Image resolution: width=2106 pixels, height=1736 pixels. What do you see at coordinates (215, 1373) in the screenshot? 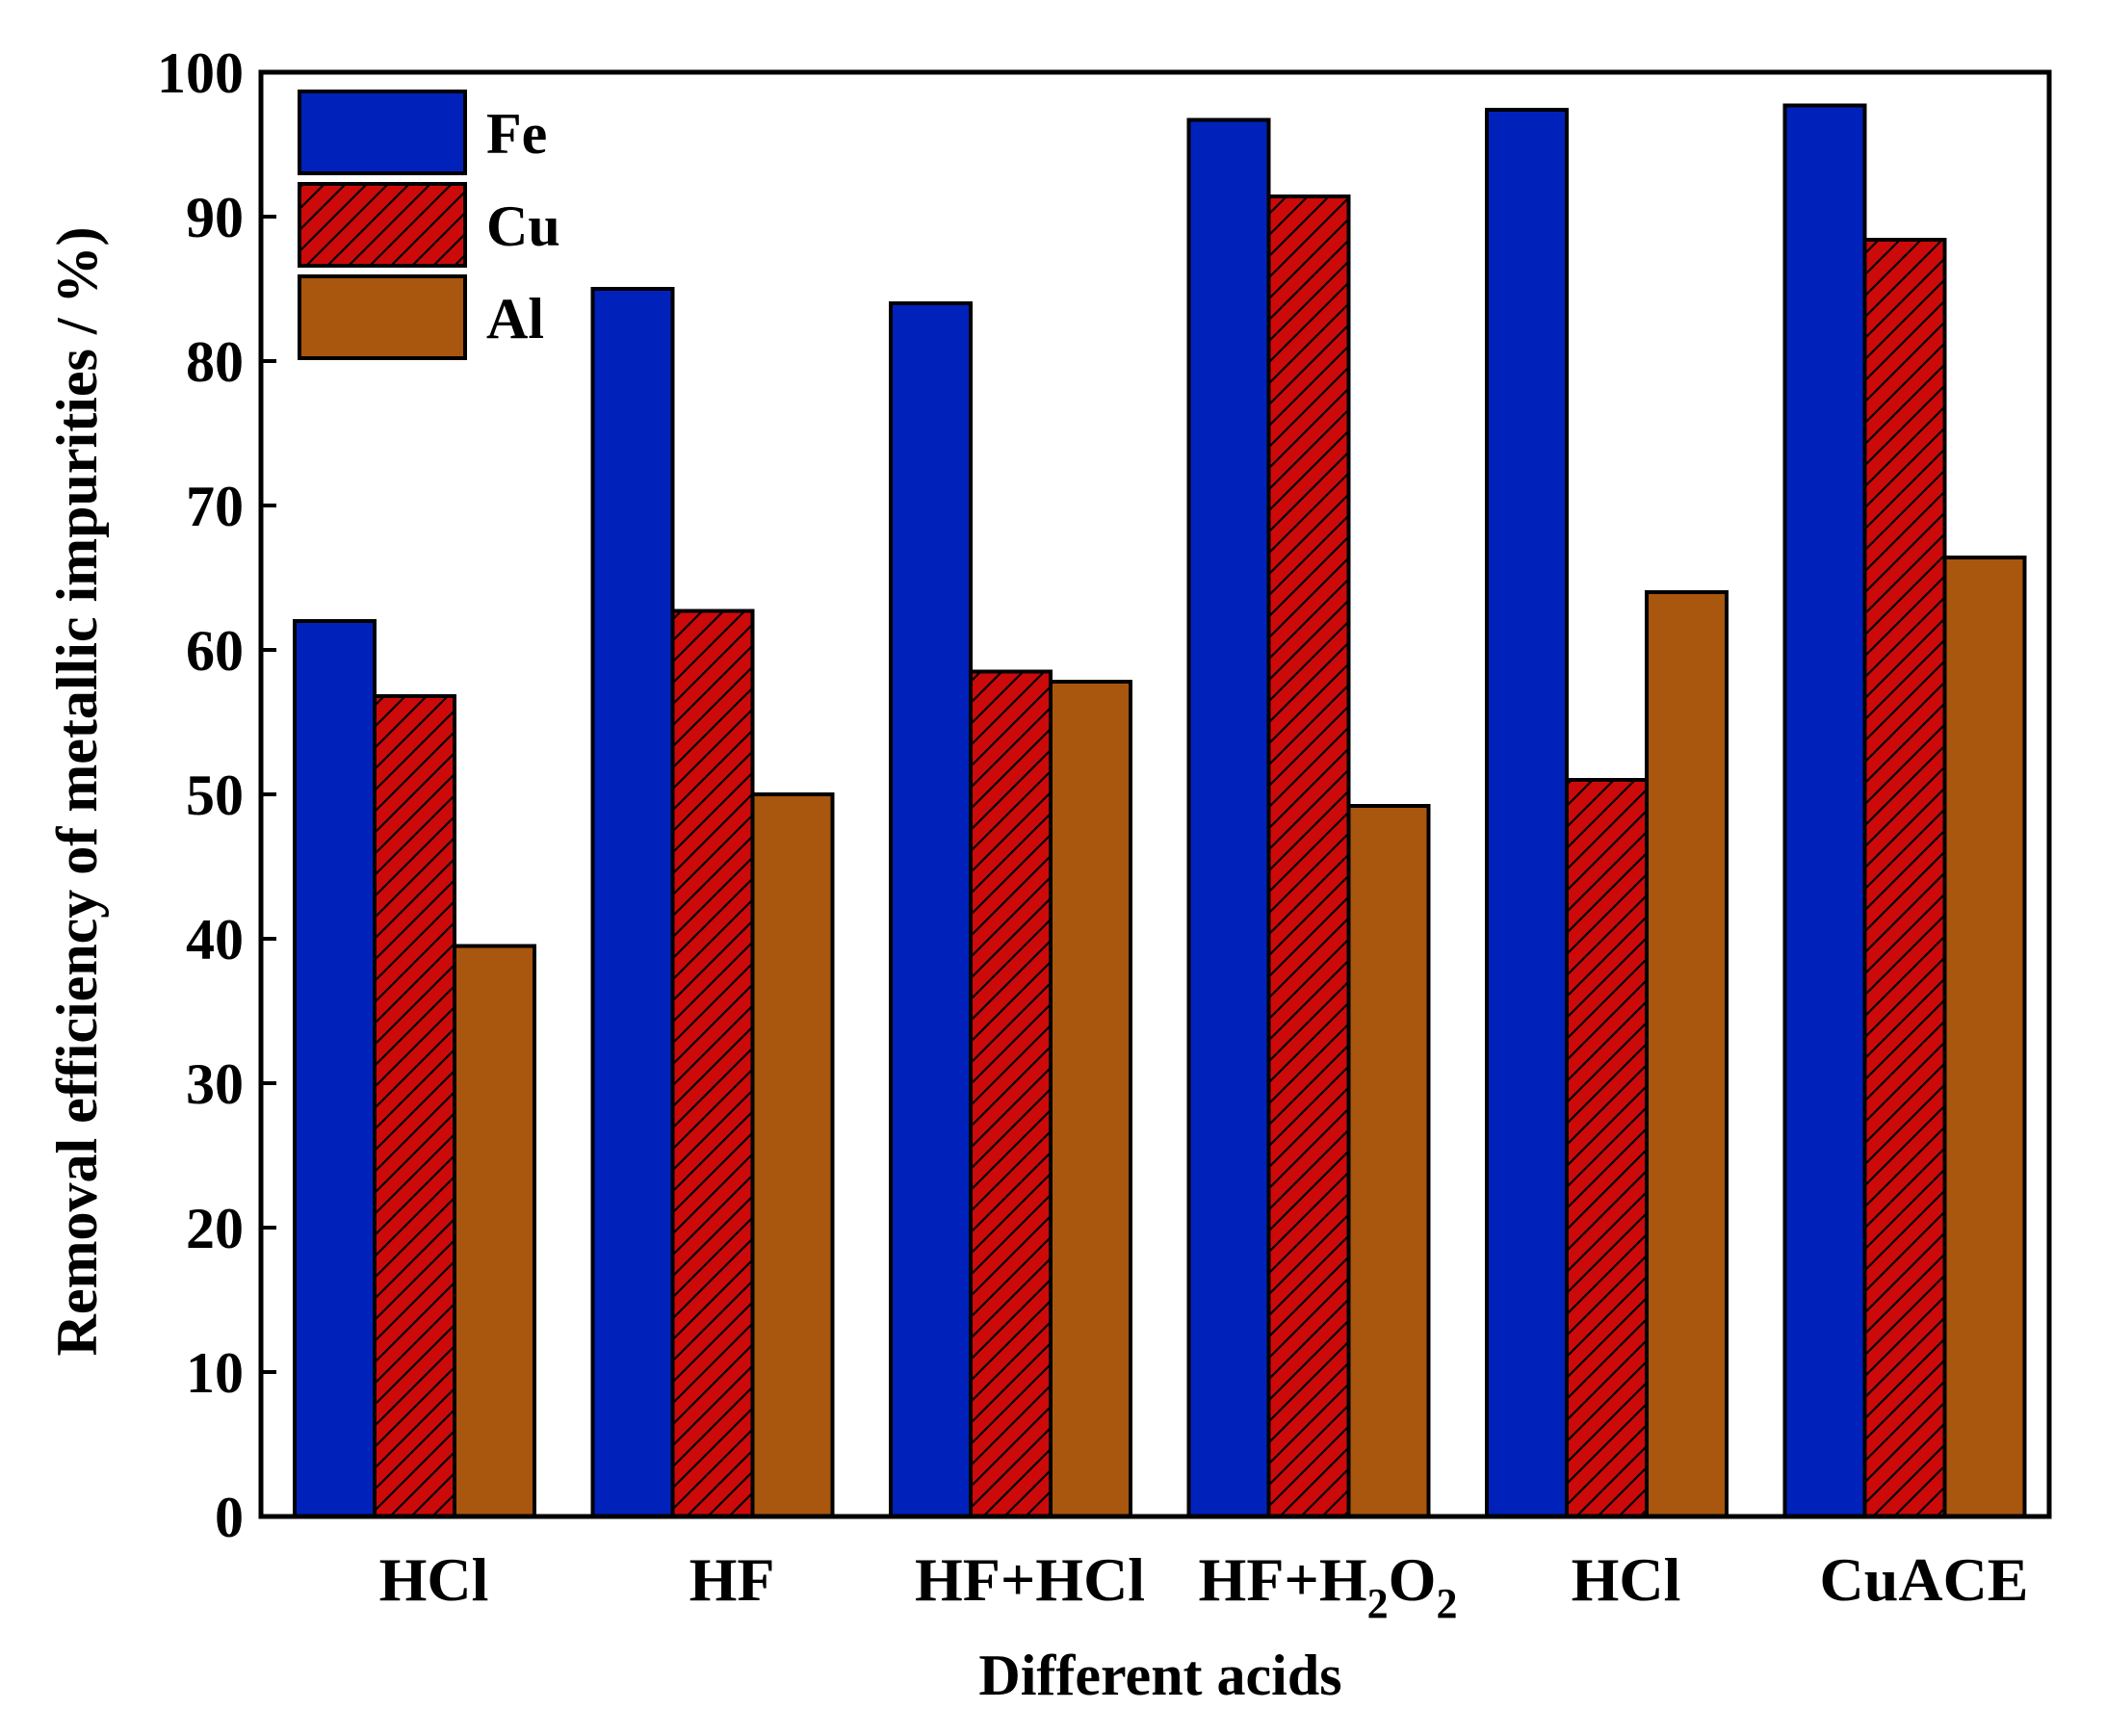
I see `y-tick-label: 10` at bounding box center [215, 1373].